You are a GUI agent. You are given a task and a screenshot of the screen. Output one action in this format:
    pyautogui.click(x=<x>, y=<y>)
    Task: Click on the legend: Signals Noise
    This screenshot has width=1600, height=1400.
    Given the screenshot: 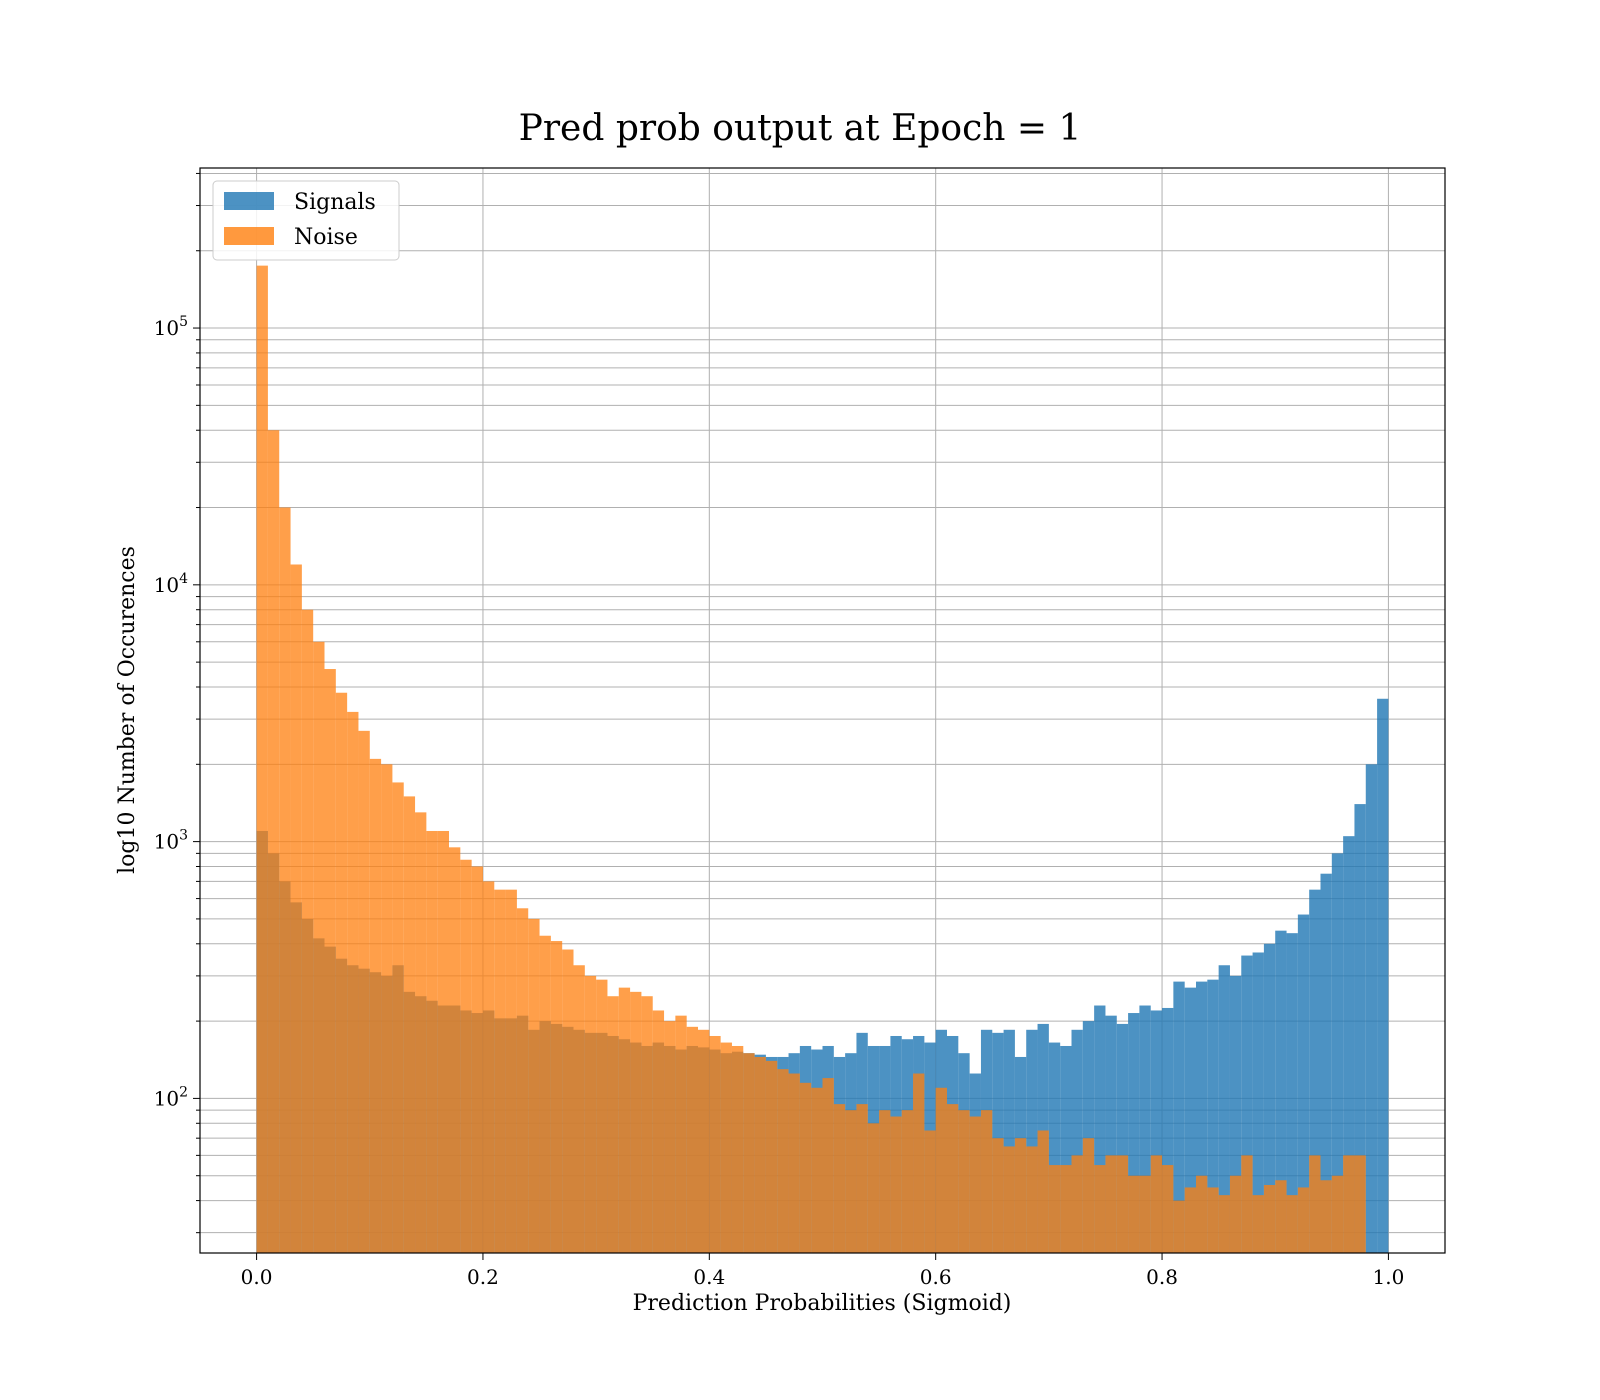 What is the action you would take?
    pyautogui.click(x=306, y=220)
    